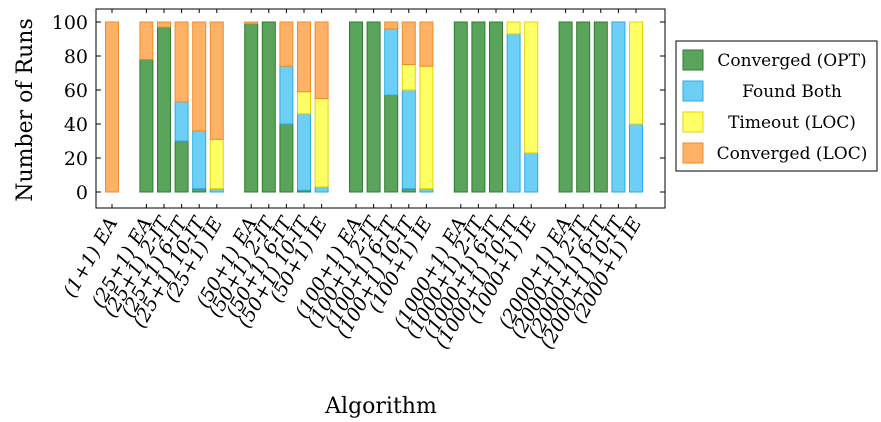 The width and height of the screenshot is (881, 422). Describe the element at coordinates (70, 23) in the screenshot. I see `y-tick-label: 100` at that location.